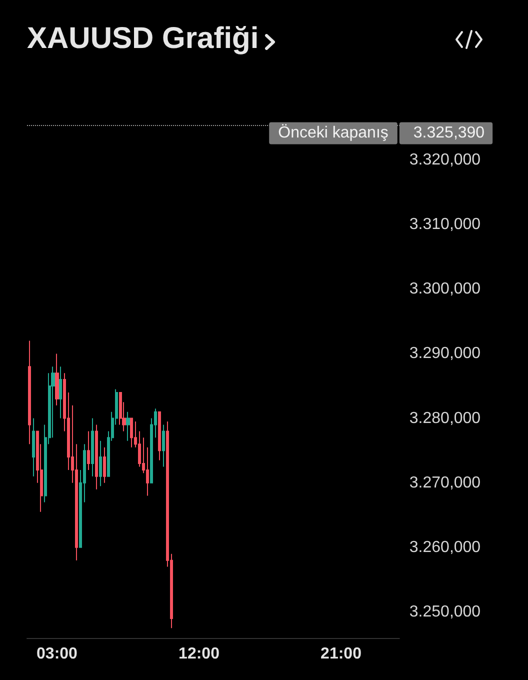 The width and height of the screenshot is (528, 680). What do you see at coordinates (445, 289) in the screenshot?
I see `y-tick-label: 3.300,000` at bounding box center [445, 289].